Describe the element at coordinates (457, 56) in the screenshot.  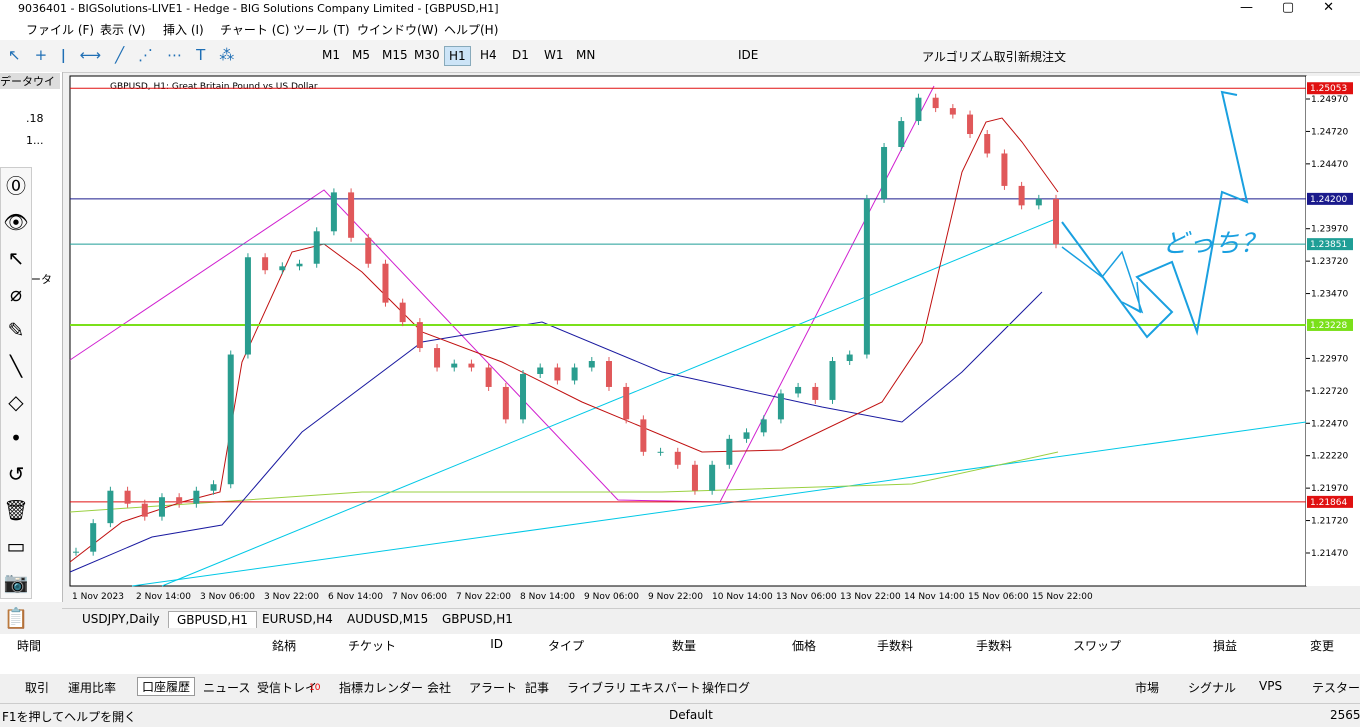
I see `timeframe-button: H1` at that location.